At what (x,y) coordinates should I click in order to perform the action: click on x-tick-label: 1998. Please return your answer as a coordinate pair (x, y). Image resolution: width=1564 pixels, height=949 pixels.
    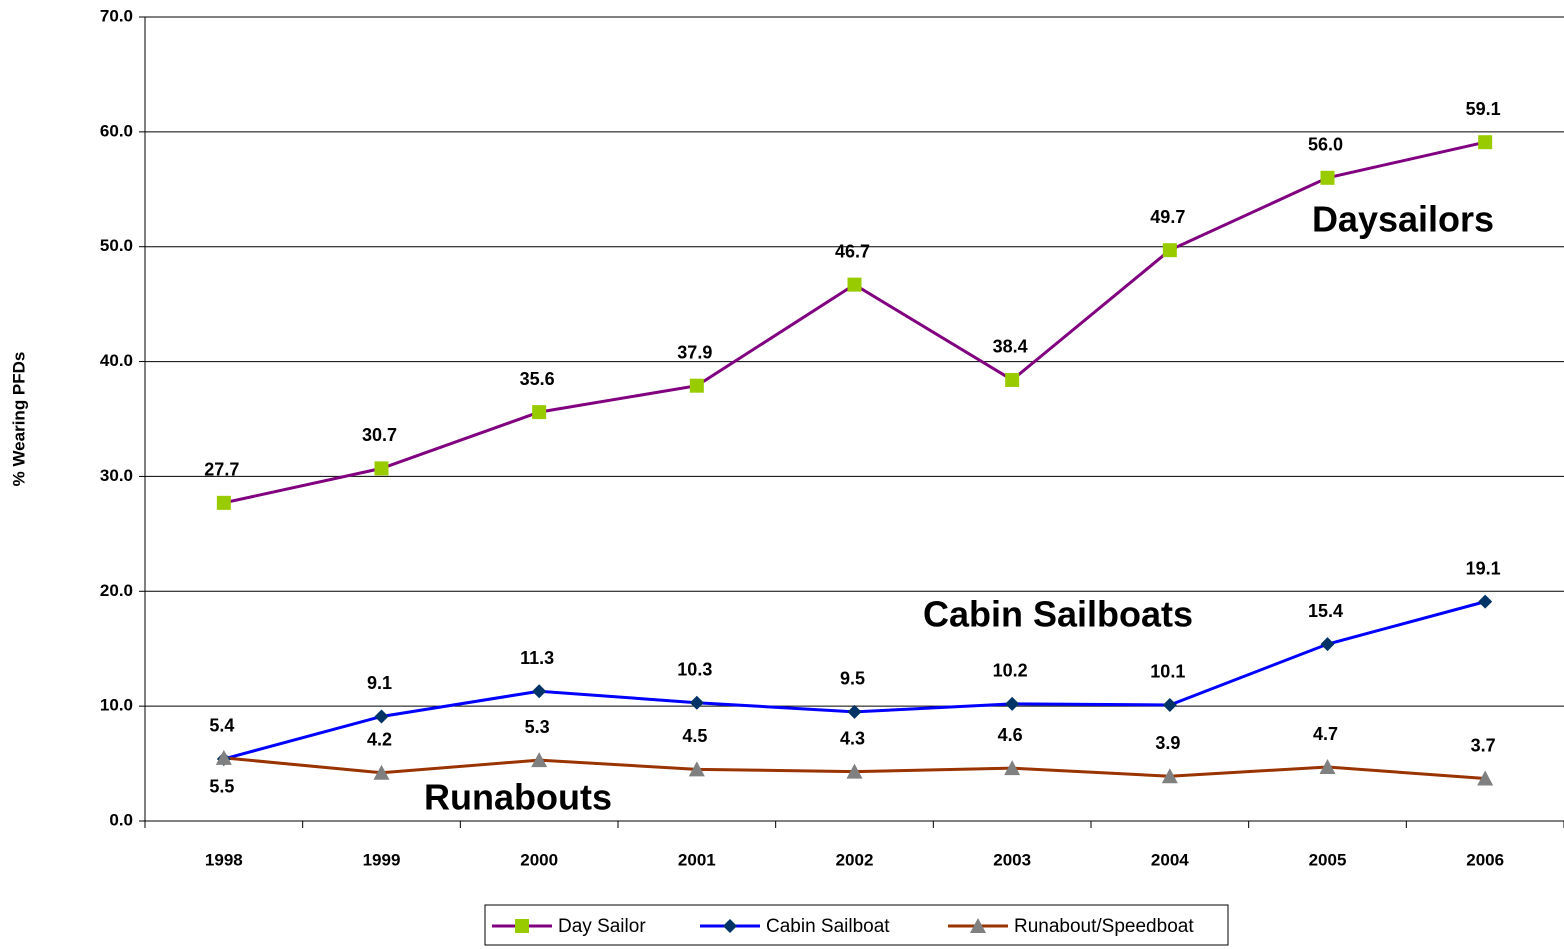
    Looking at the image, I should click on (224, 859).